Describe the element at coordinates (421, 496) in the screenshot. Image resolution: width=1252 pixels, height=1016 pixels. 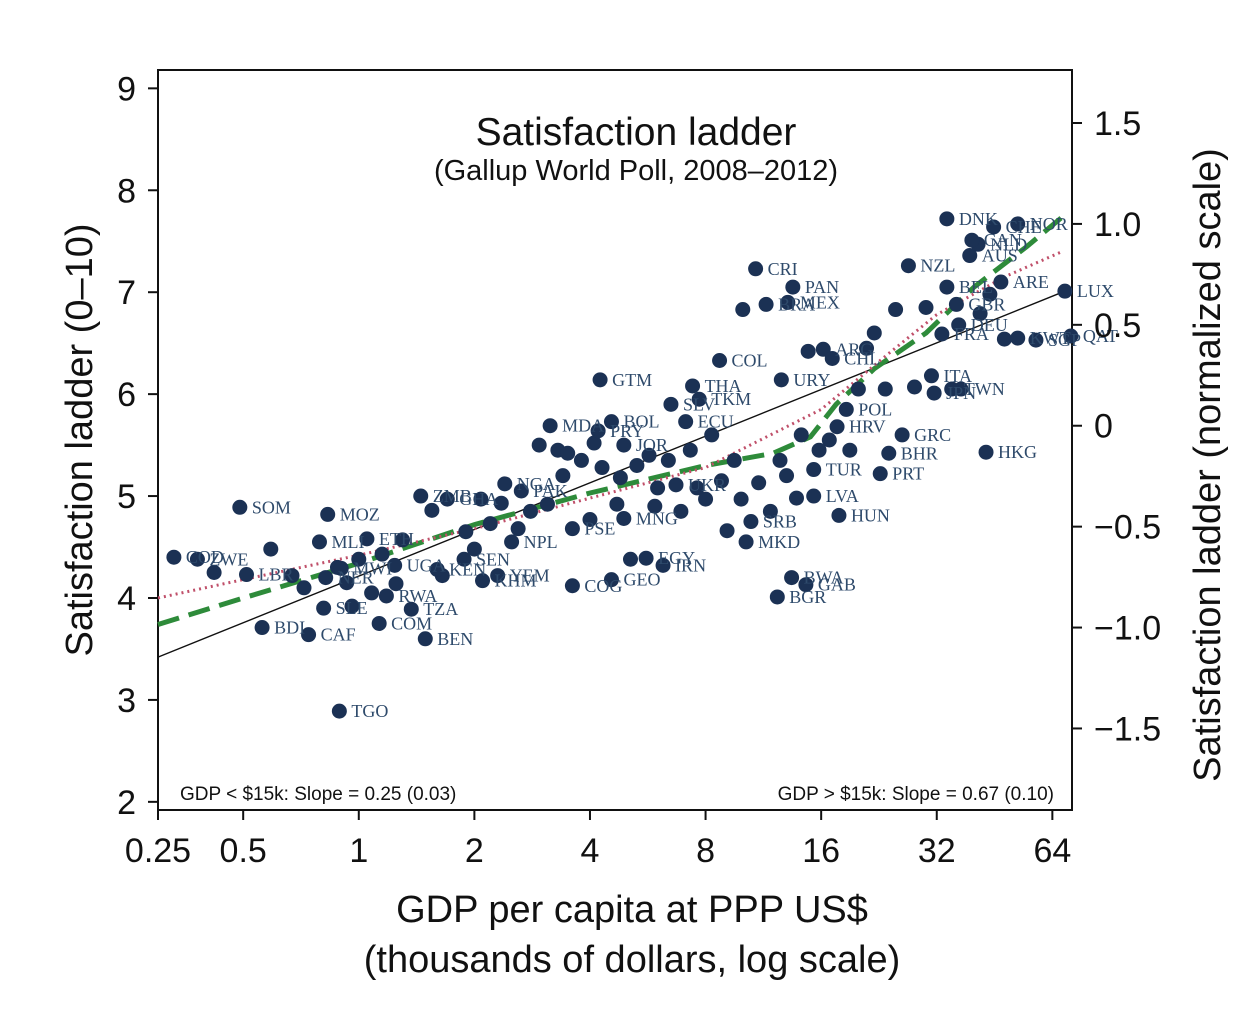
I see `data-point-zmb` at that location.